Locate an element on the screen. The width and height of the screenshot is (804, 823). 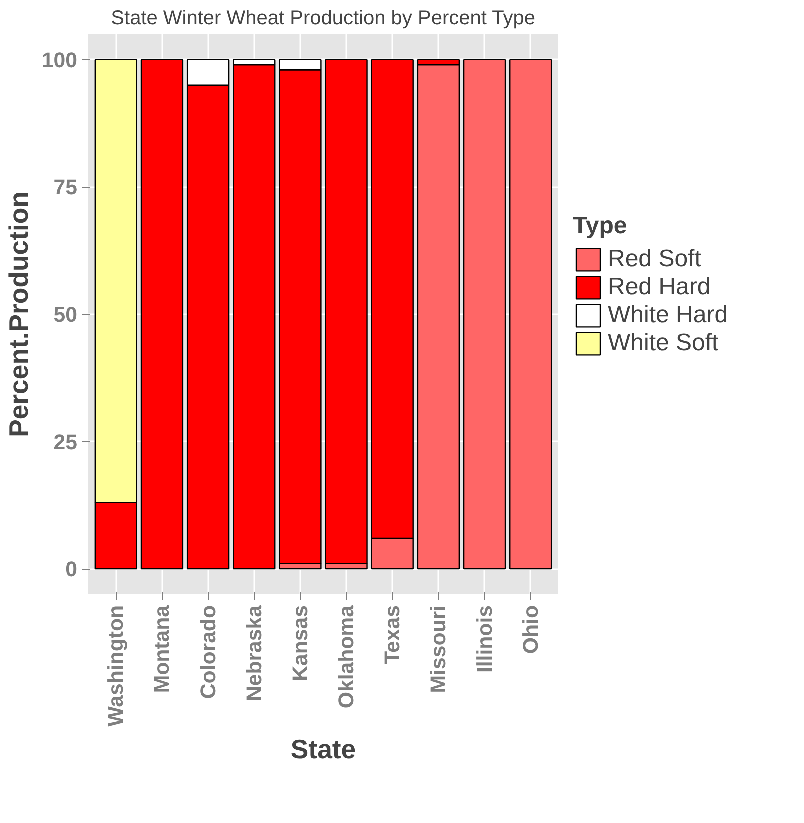
legend-label: White Soft is located at coordinates (663, 343).